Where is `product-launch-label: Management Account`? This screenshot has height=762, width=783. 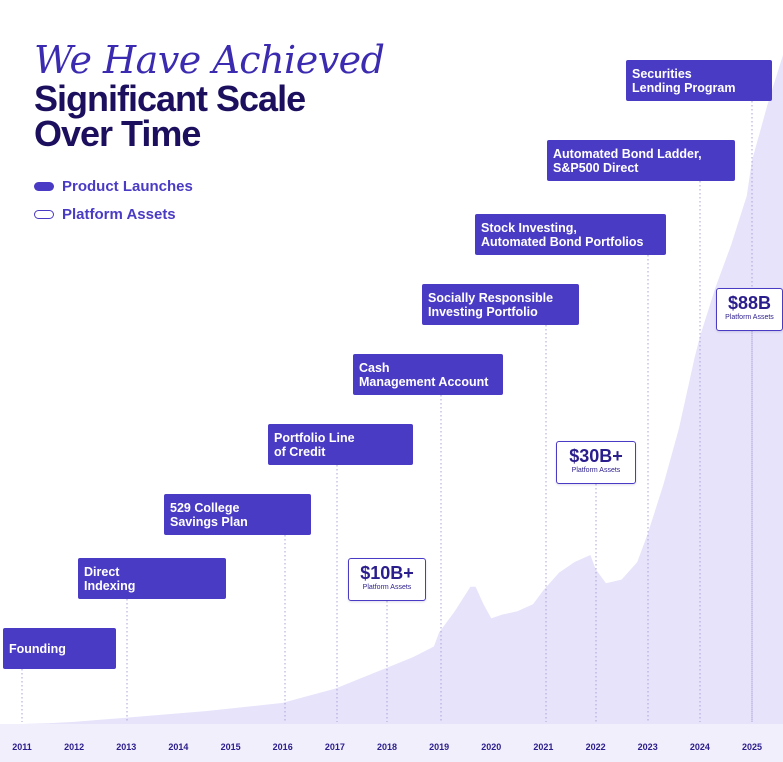
product-launch-label: Management Account is located at coordinates (424, 381).